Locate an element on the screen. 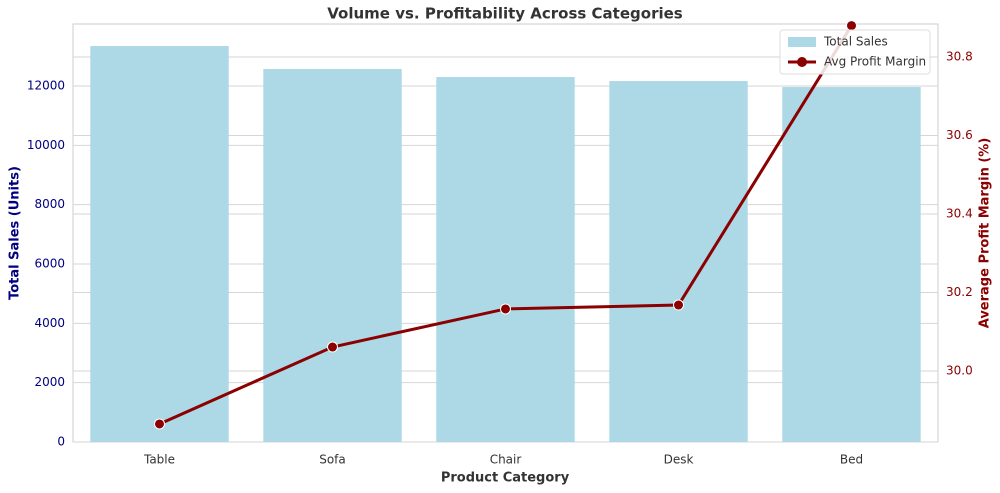 The width and height of the screenshot is (1000, 493). x-tick-label: Desk is located at coordinates (679, 460).